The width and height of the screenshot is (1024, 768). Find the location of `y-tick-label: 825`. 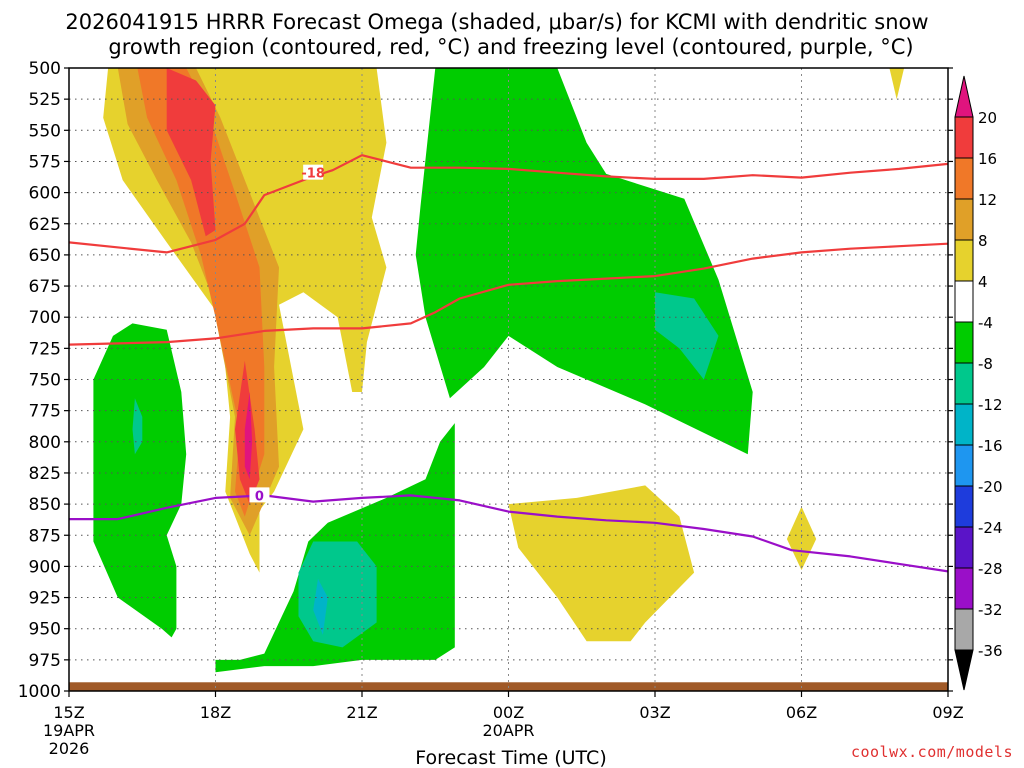

y-tick-label: 825 is located at coordinates (45, 474).